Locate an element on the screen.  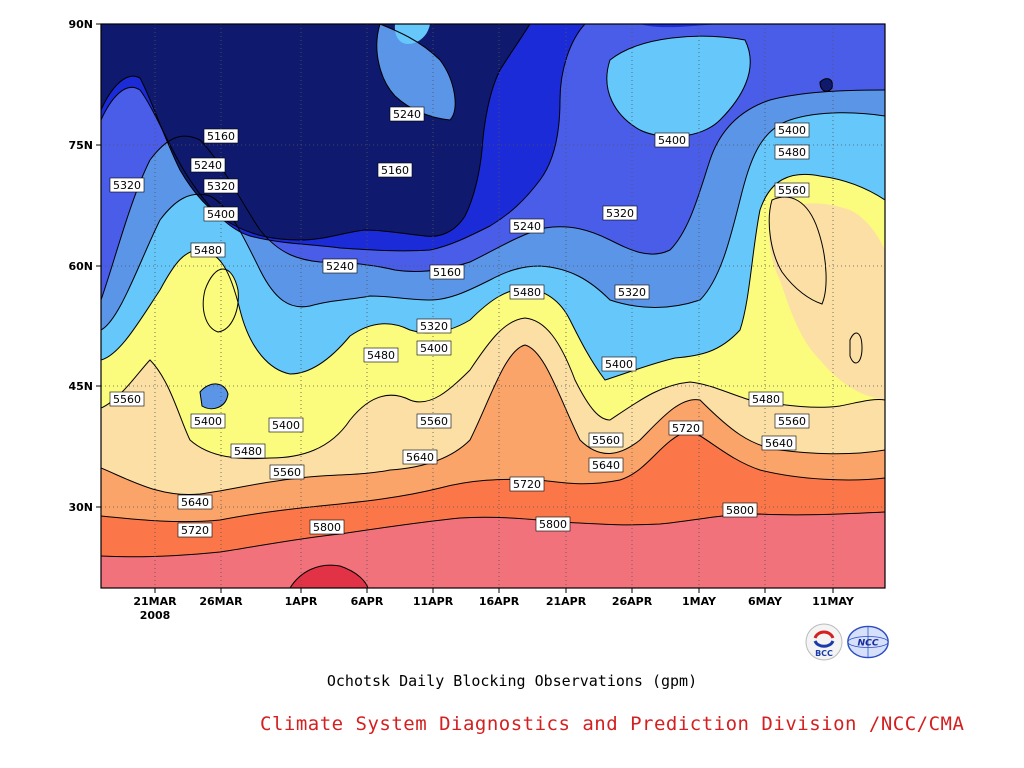
fill-island-north-mid is located at coordinates (416, 72).